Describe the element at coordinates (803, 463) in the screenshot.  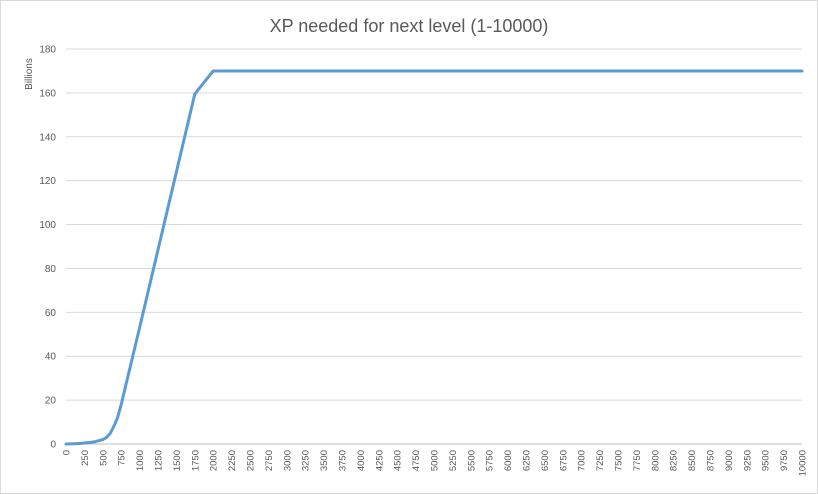
I see `x-tick-label: 10000` at that location.